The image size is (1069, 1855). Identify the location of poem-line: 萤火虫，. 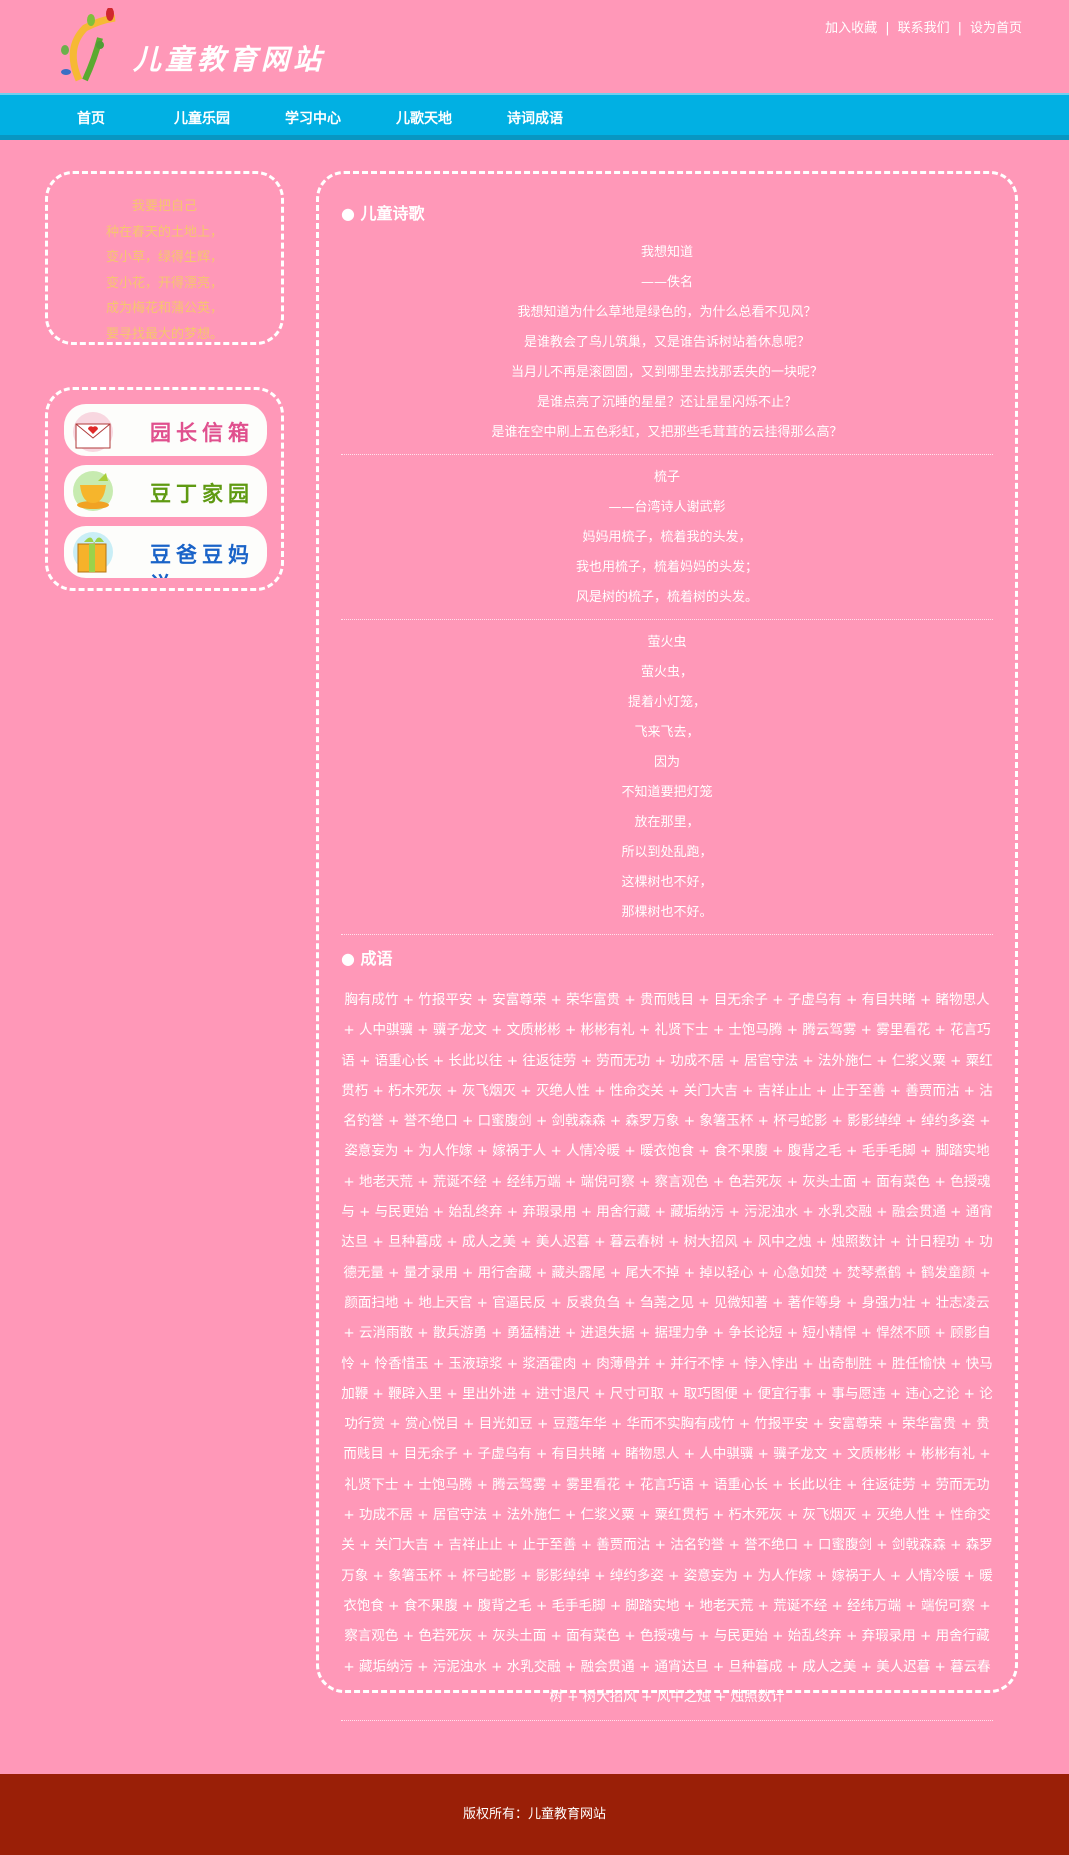
(666, 672).